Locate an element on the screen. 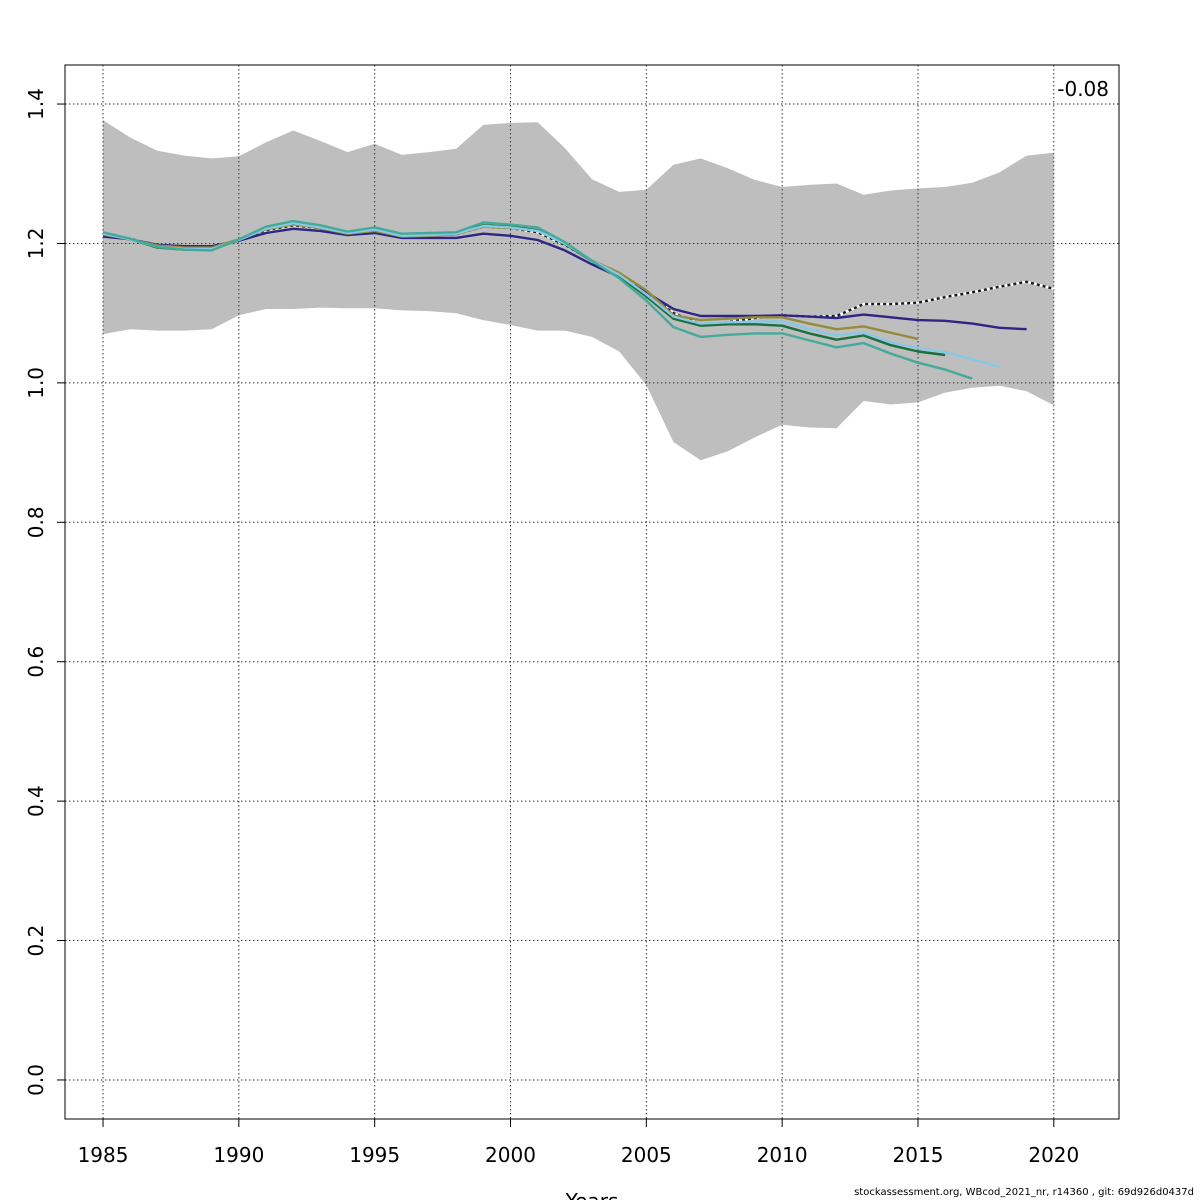 The height and width of the screenshot is (1200, 1200). y-tick-label: 1.0 is located at coordinates (36, 383).